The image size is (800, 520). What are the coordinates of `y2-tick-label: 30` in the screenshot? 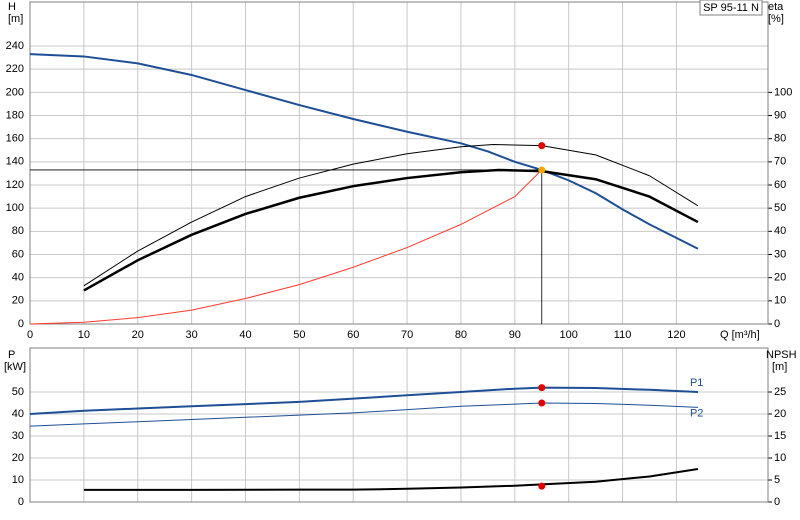 It's located at (780, 254).